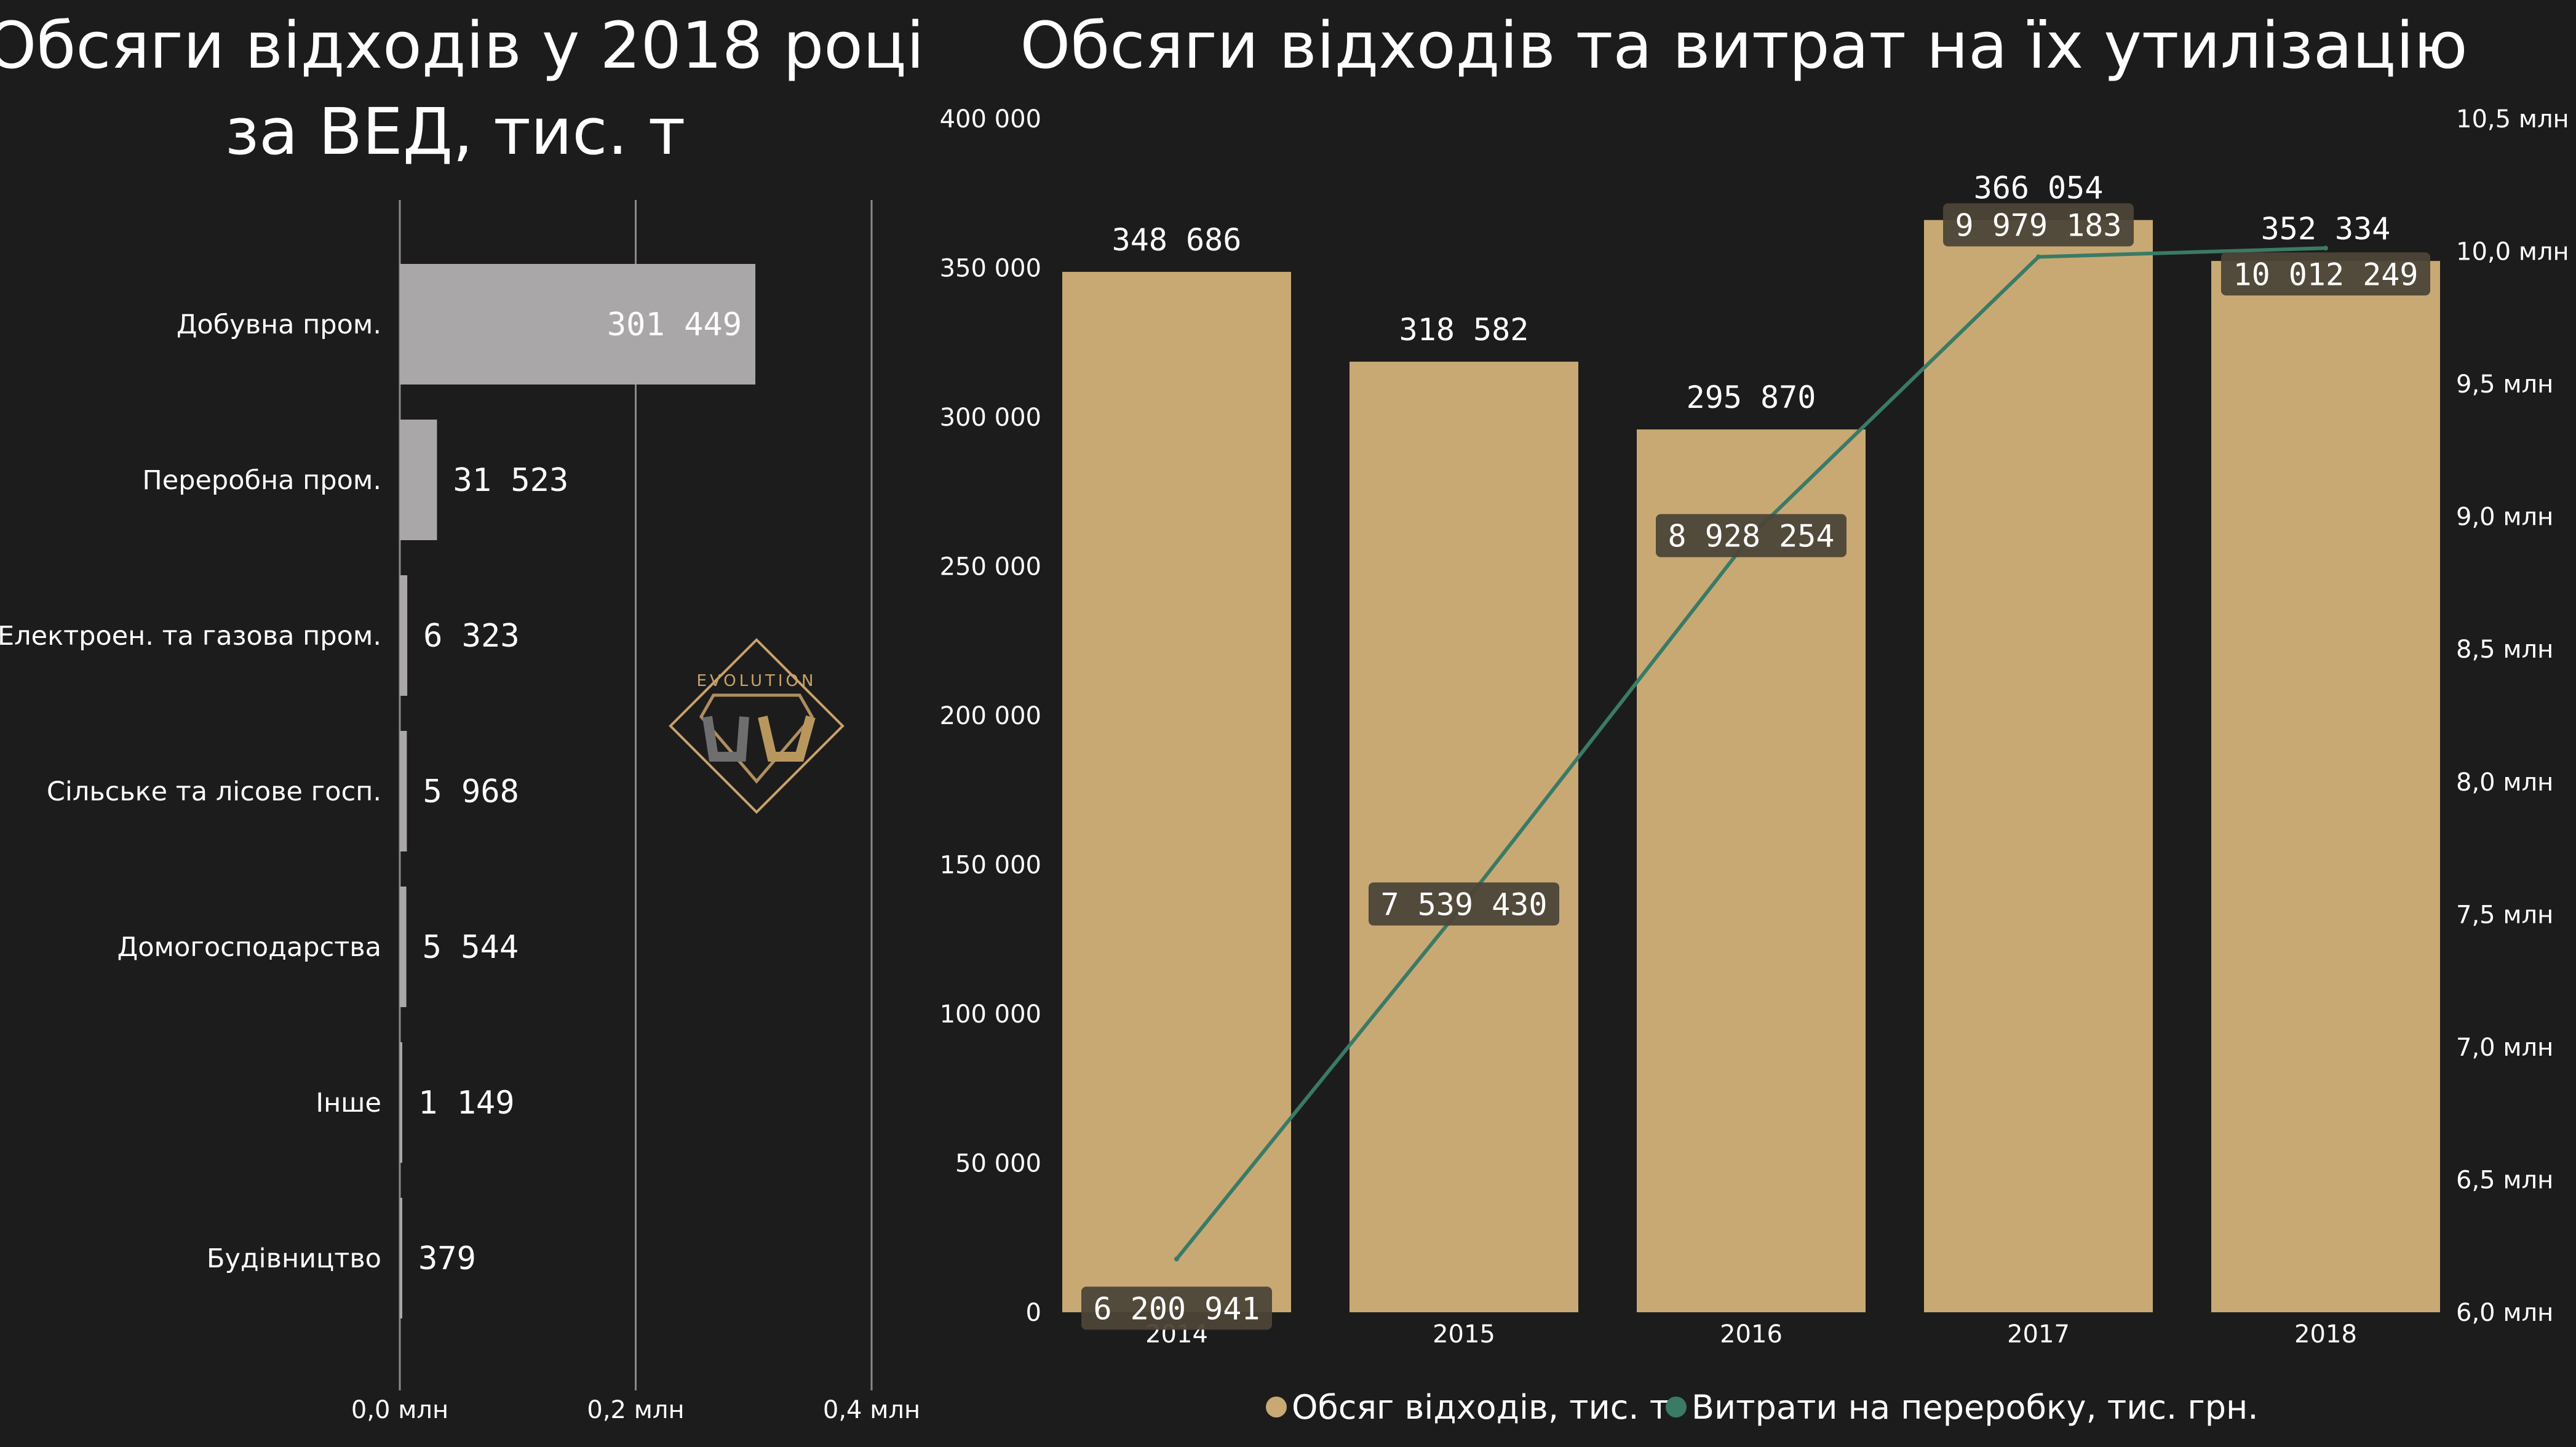 This screenshot has width=2576, height=1447. I want to click on right-bar-value-label: 348 686, so click(1177, 240).